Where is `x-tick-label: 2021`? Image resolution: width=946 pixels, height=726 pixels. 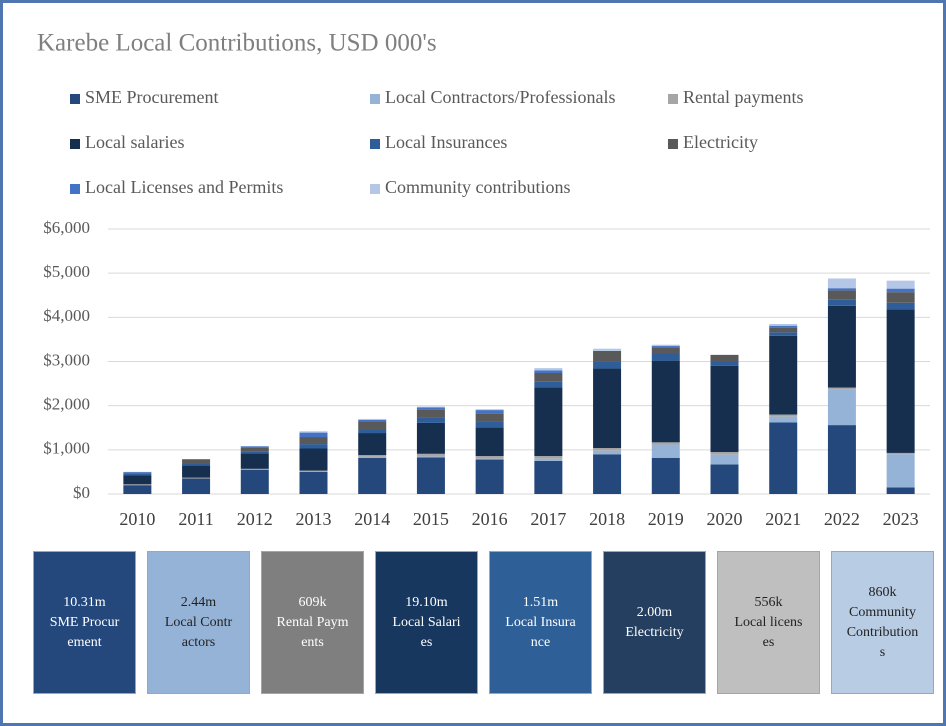
x-tick-label: 2021 is located at coordinates (783, 519).